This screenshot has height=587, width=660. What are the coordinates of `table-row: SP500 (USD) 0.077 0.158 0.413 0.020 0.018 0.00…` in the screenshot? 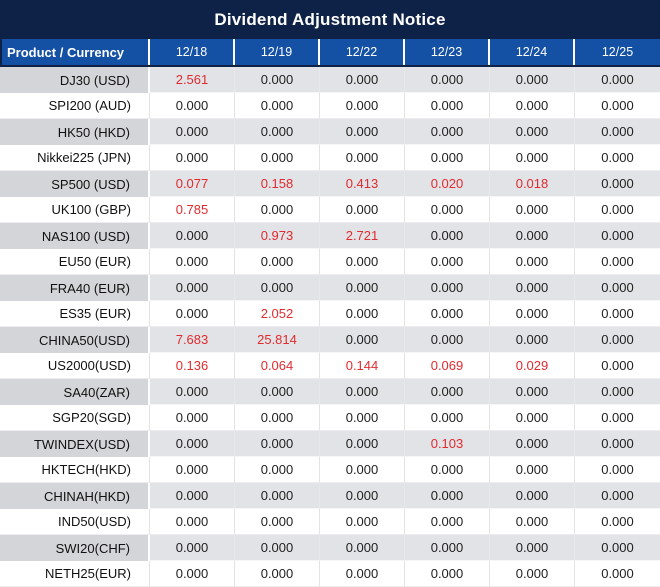 It's located at (330, 184).